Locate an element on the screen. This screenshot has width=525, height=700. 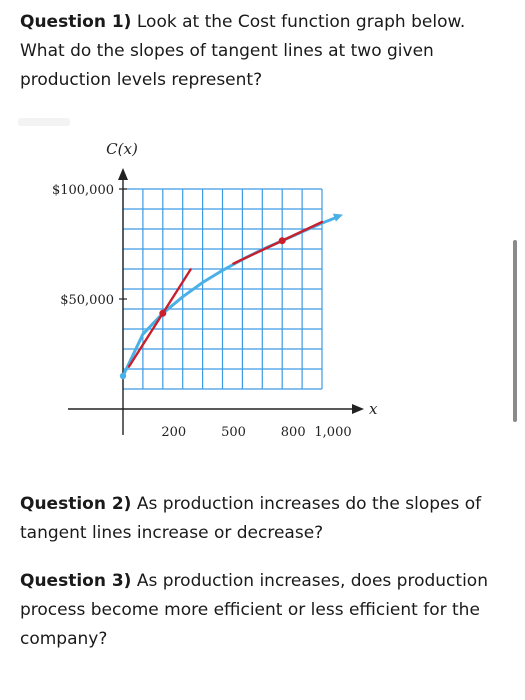
cost-curve-arrow is located at coordinates (337, 217).